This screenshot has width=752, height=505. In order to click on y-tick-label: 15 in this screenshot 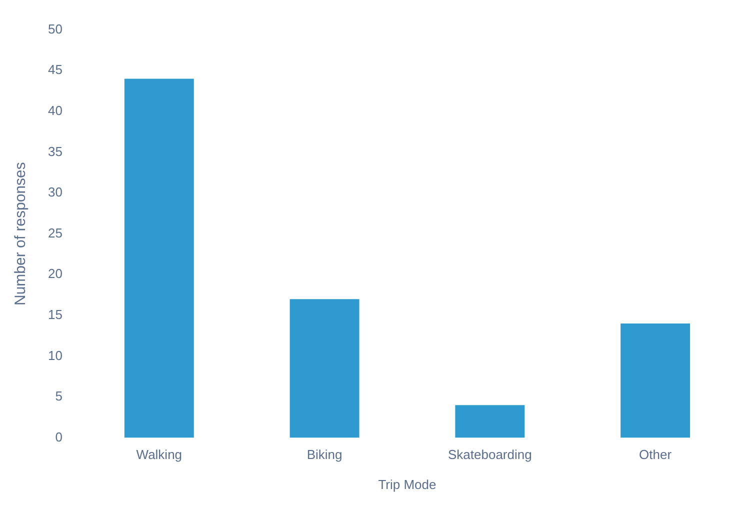, I will do `click(55, 314)`.